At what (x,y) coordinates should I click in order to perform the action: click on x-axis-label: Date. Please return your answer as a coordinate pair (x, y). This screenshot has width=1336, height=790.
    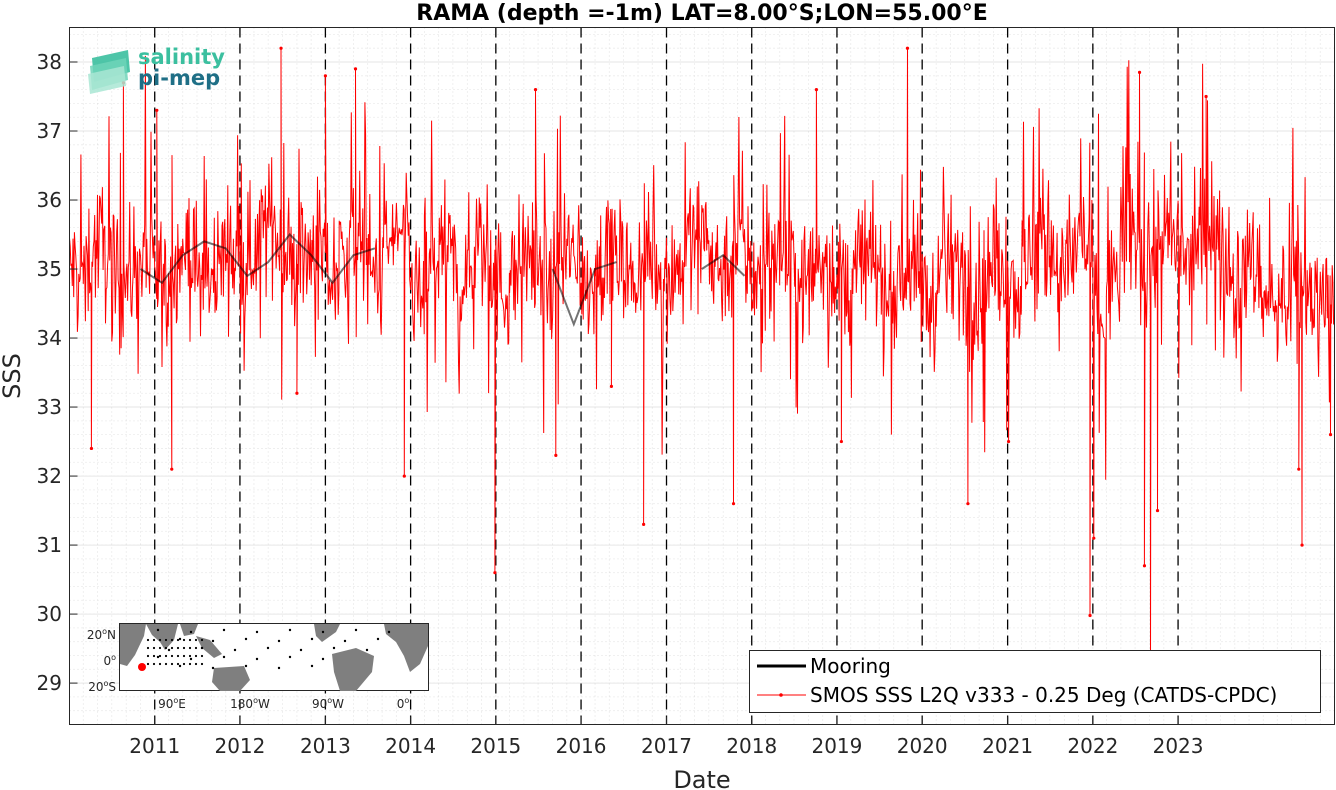
    Looking at the image, I should click on (701, 778).